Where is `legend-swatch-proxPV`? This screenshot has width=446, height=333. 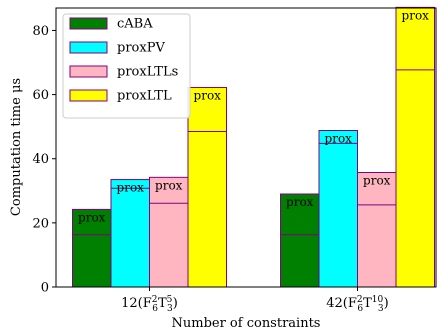
legend-swatch-proxPV is located at coordinates (88, 47).